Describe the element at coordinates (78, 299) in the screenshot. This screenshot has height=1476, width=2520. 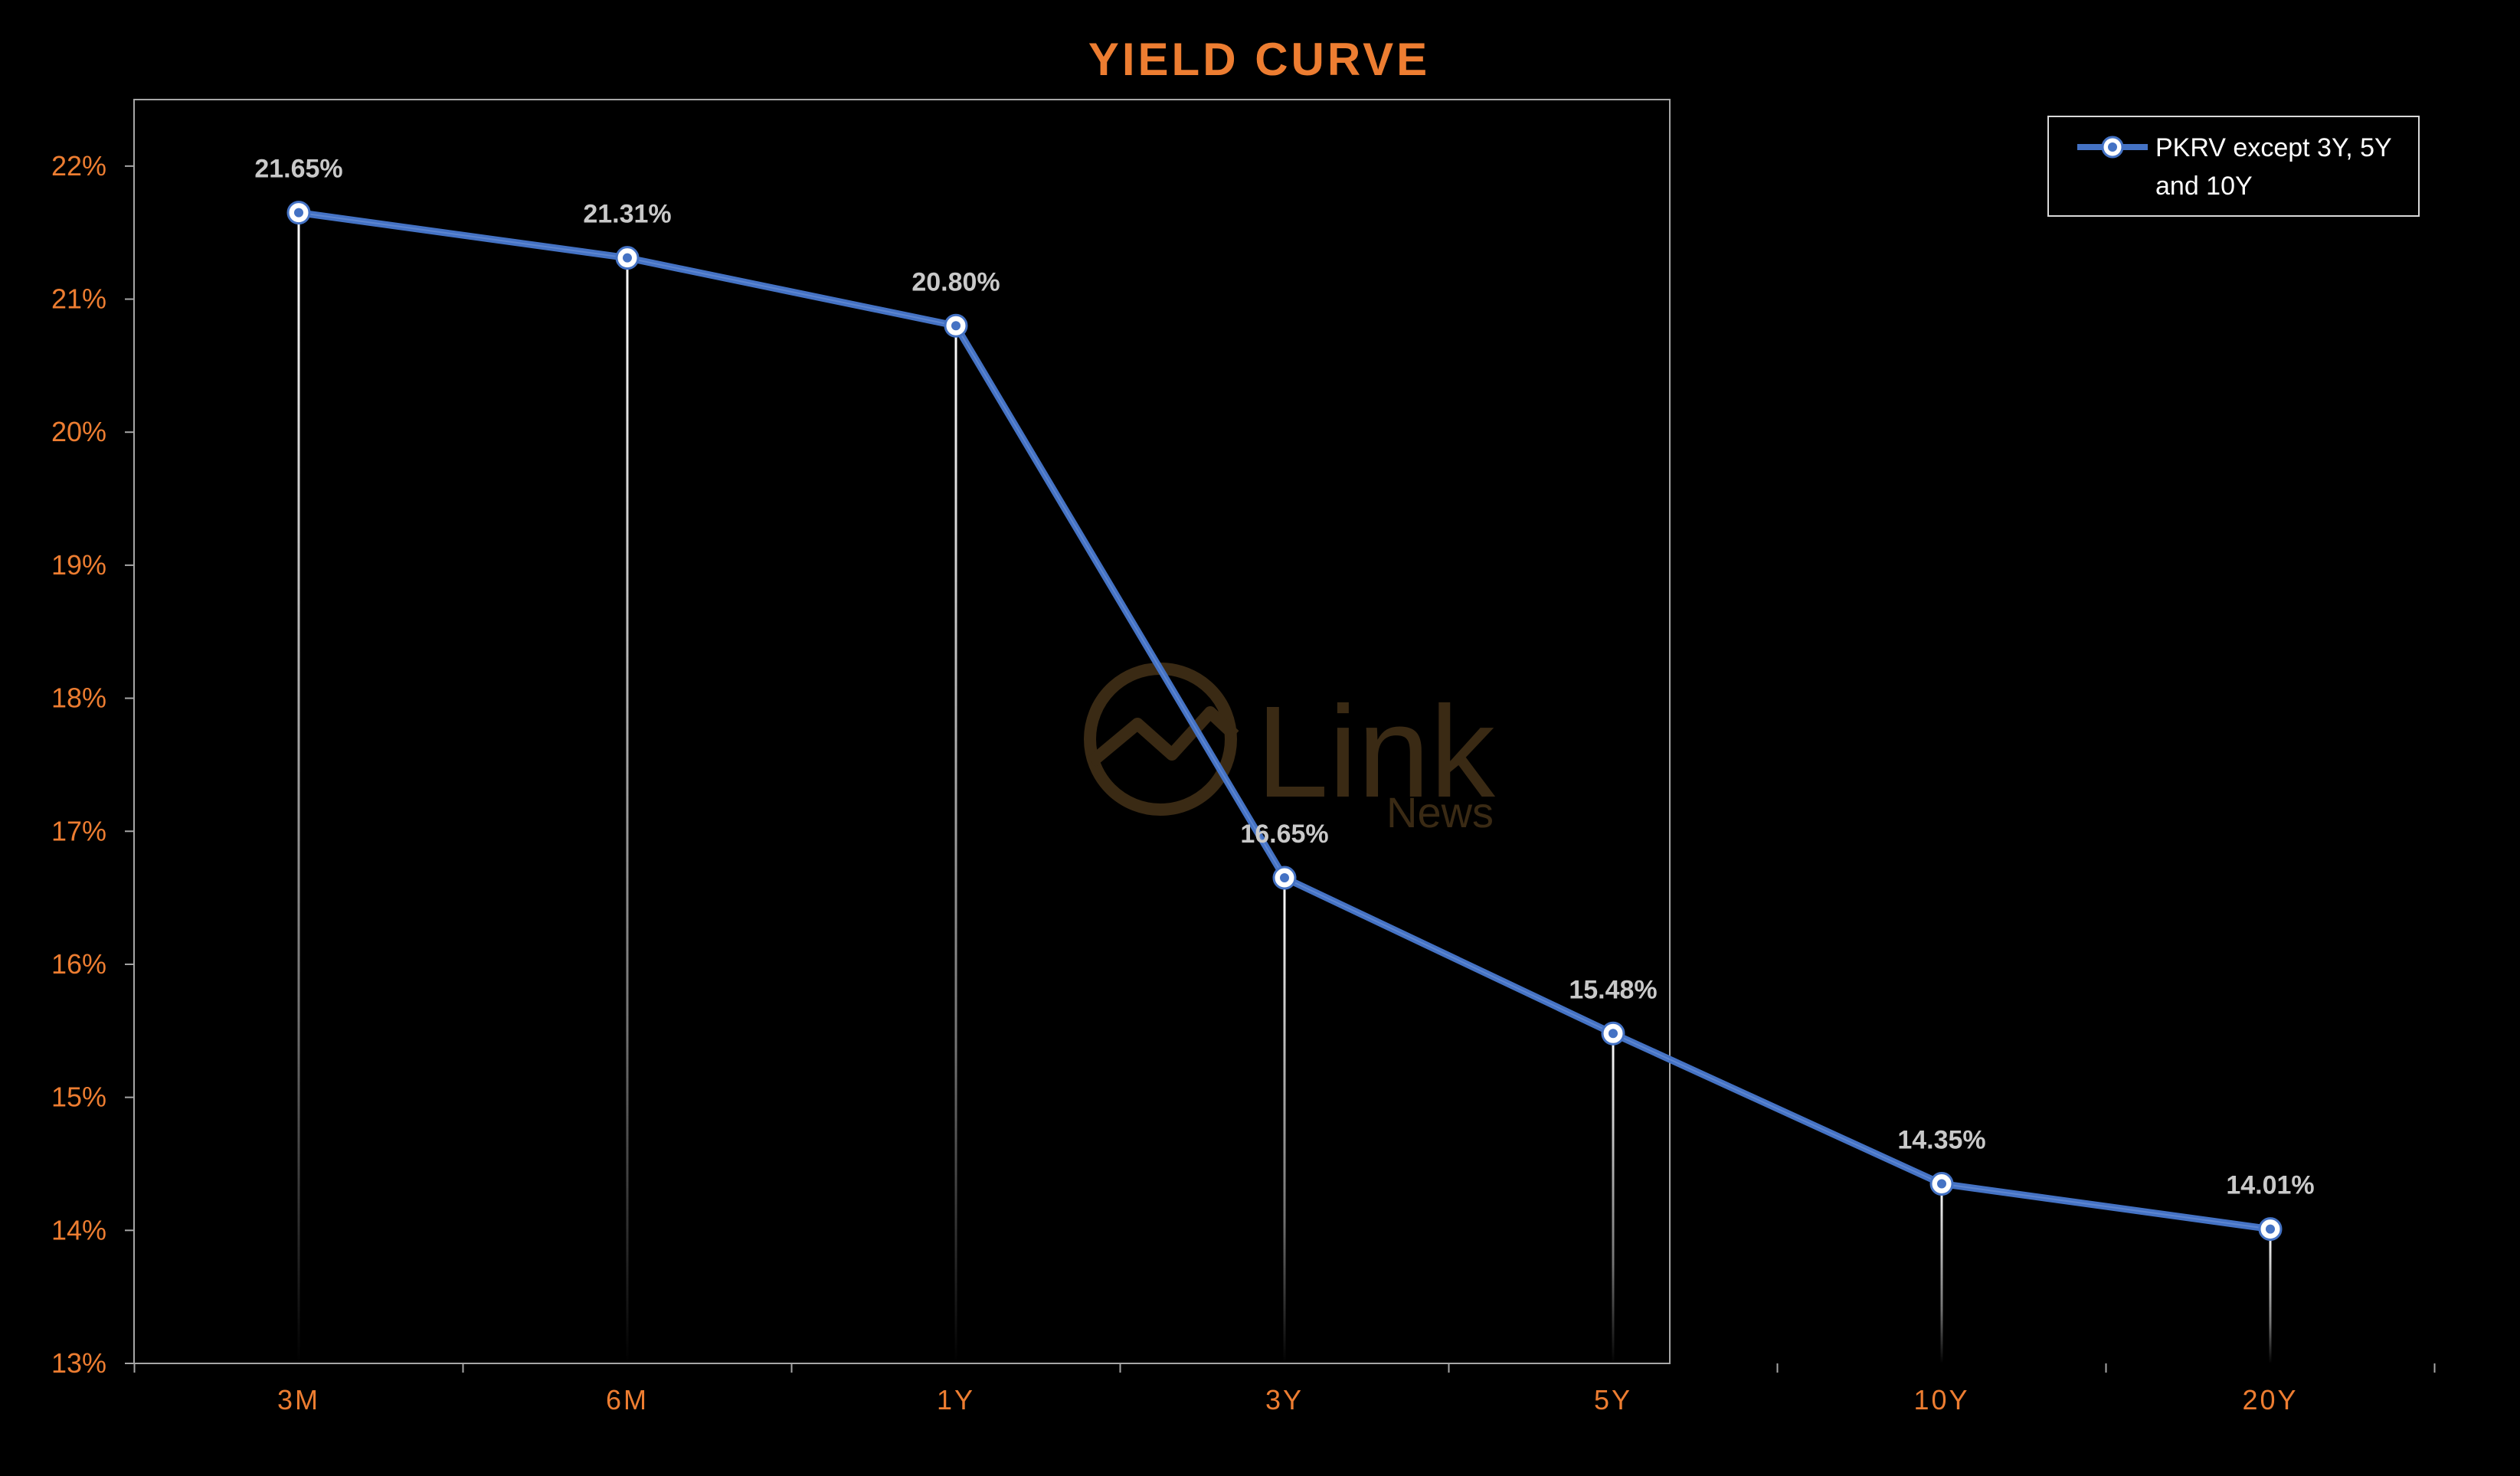
I see `y-tick-label: 21%` at that location.